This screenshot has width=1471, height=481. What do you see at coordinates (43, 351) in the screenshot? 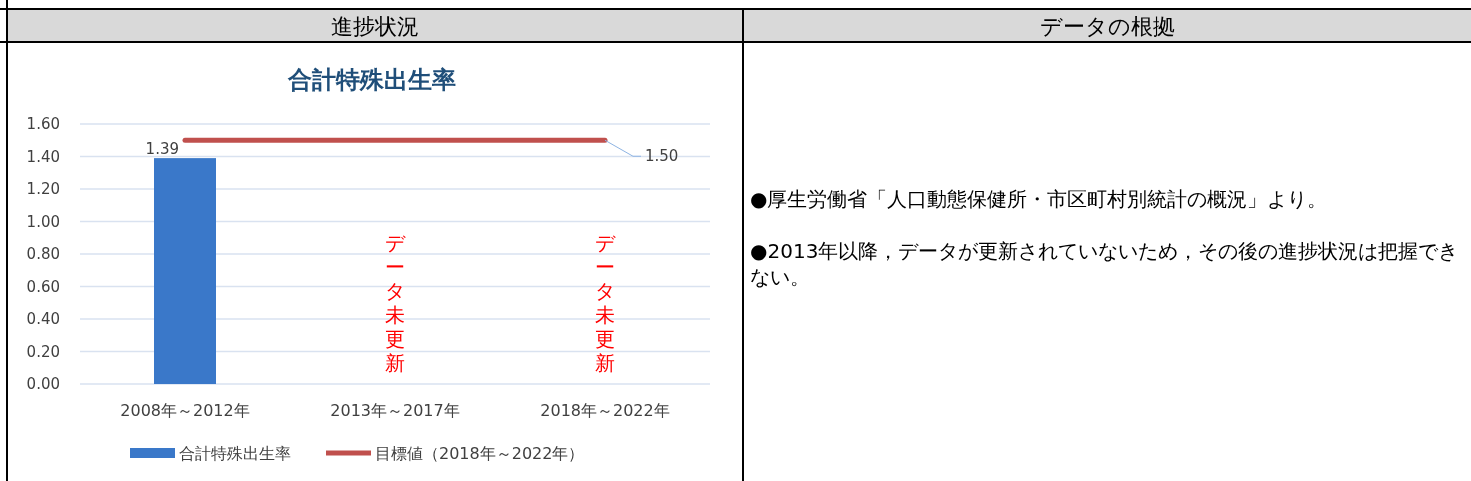
I see `y-tick-label: 0.20` at bounding box center [43, 351].